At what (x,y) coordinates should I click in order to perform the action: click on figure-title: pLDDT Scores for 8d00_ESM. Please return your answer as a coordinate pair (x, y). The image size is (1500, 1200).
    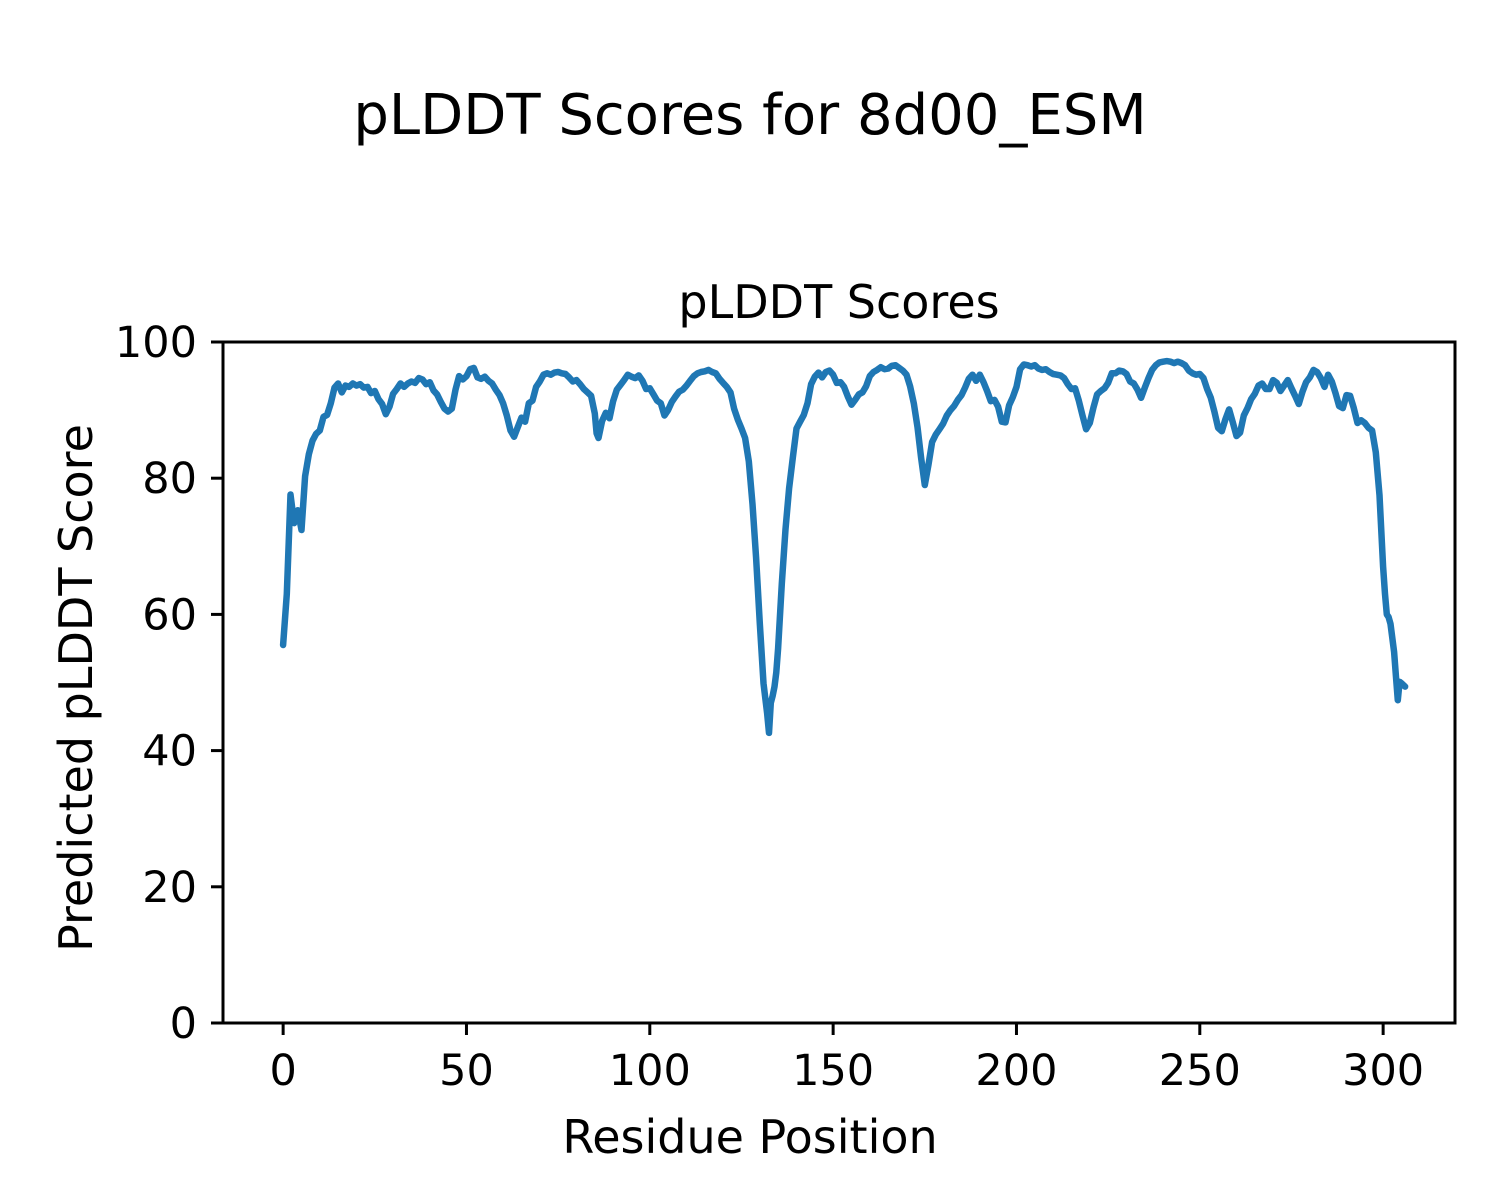
    Looking at the image, I should click on (750, 115).